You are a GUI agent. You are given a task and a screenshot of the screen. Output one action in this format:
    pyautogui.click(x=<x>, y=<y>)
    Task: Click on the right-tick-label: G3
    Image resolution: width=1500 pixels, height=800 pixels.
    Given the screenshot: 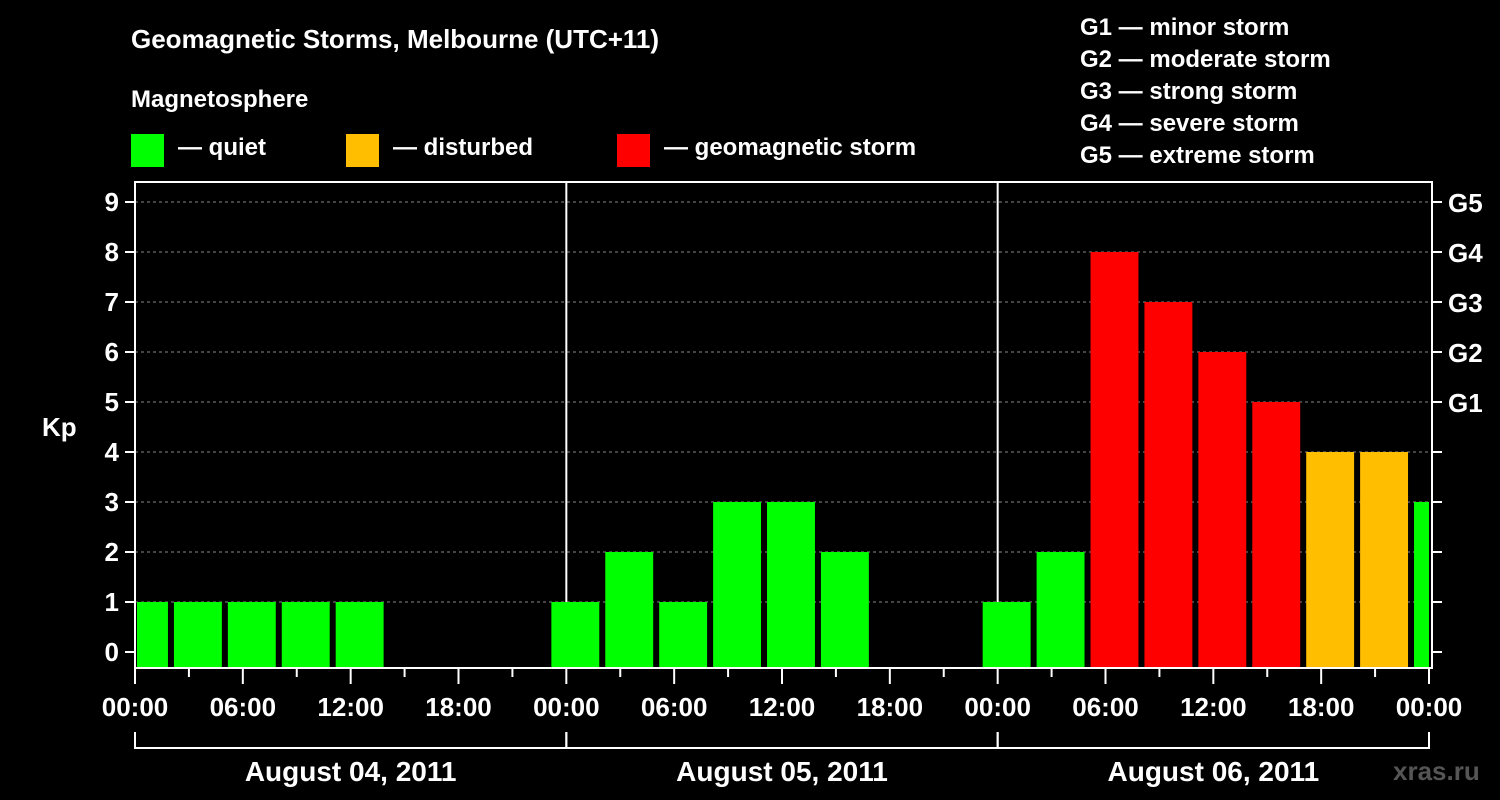 What is the action you would take?
    pyautogui.click(x=1465, y=303)
    